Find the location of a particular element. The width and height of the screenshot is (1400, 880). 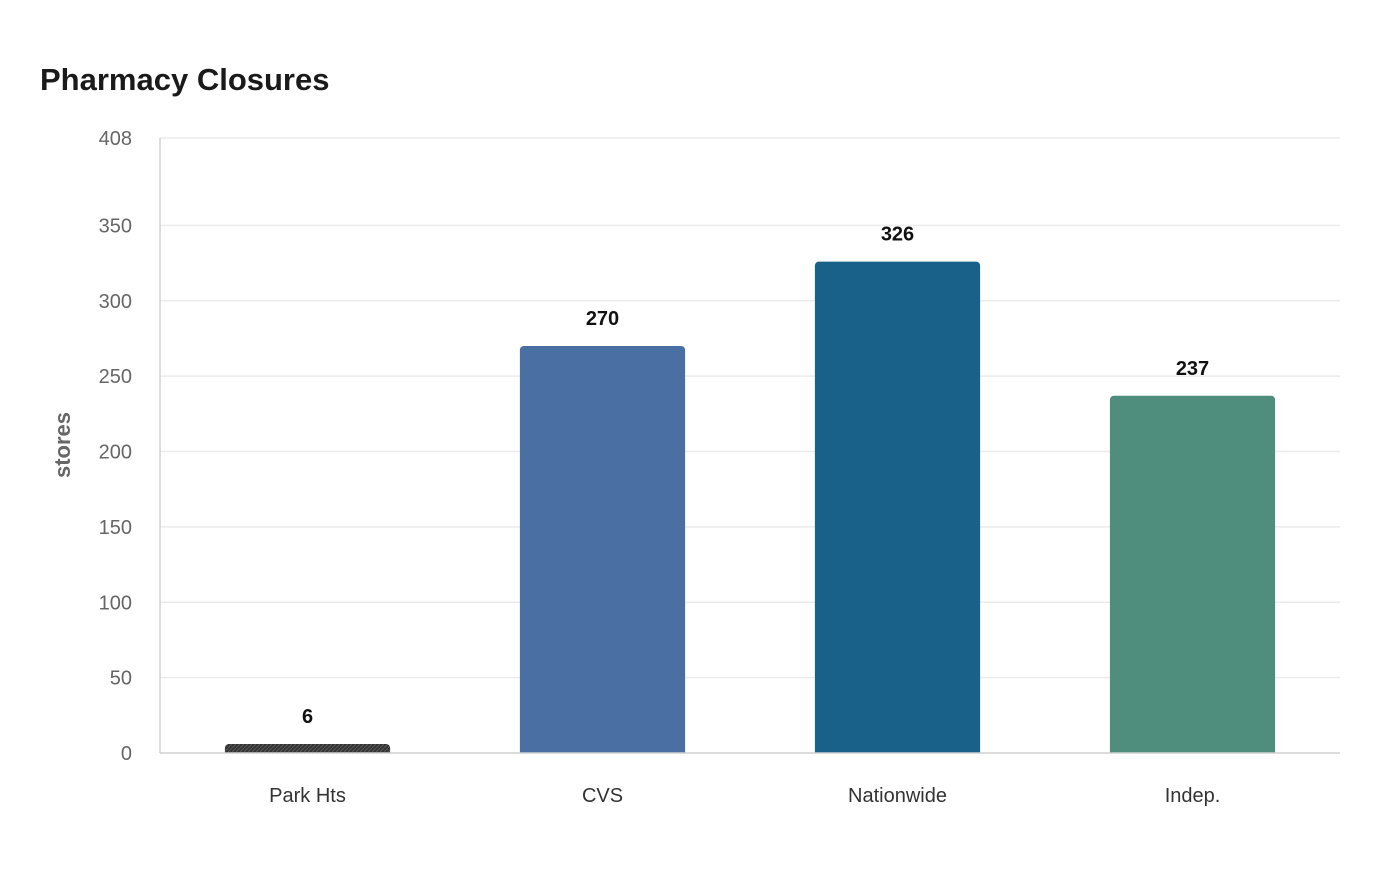

y-tick-label: 50 is located at coordinates (121, 679).